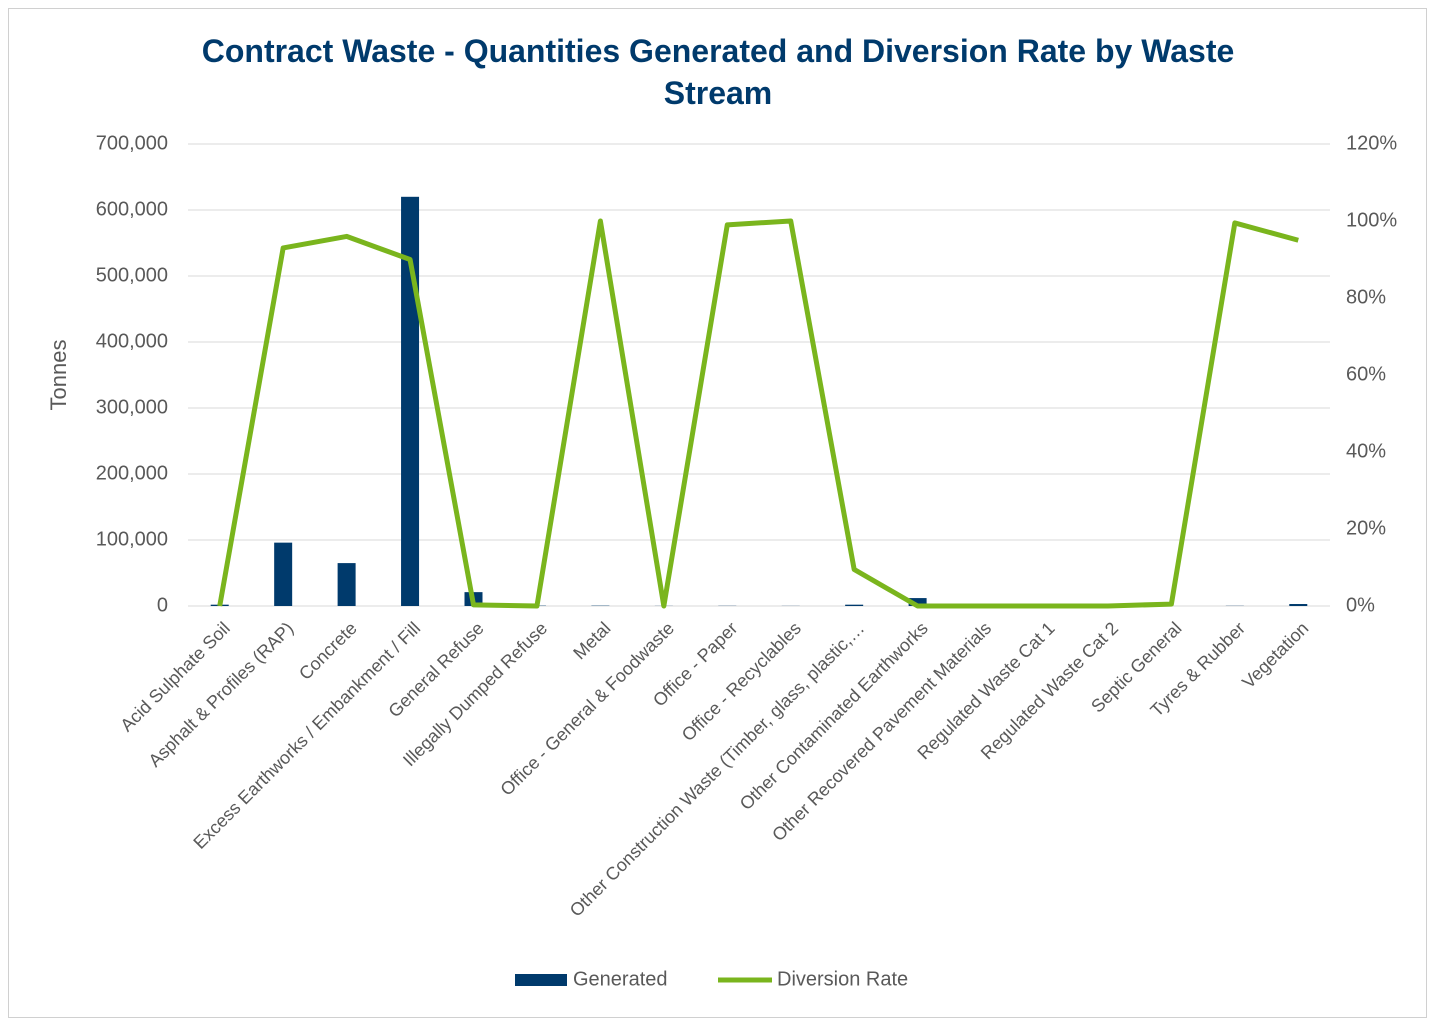 The image size is (1435, 1018). I want to click on legend-label: Diversion Rate, so click(842, 979).